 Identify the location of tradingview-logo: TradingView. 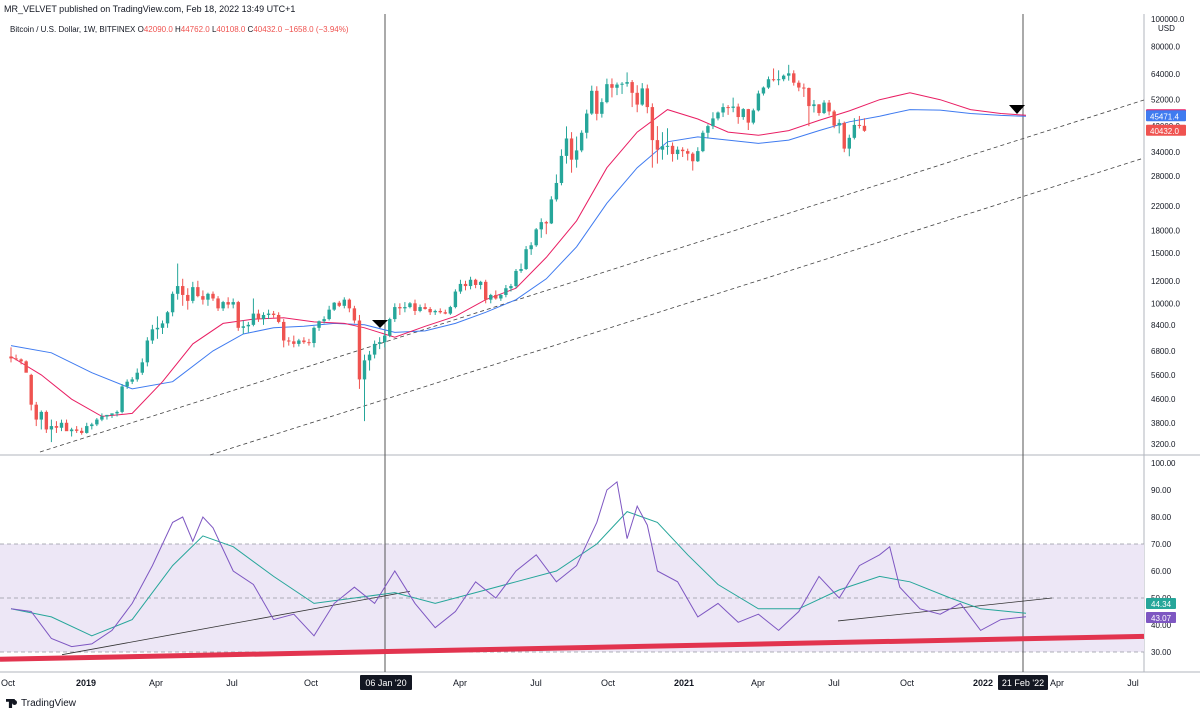
(41, 703).